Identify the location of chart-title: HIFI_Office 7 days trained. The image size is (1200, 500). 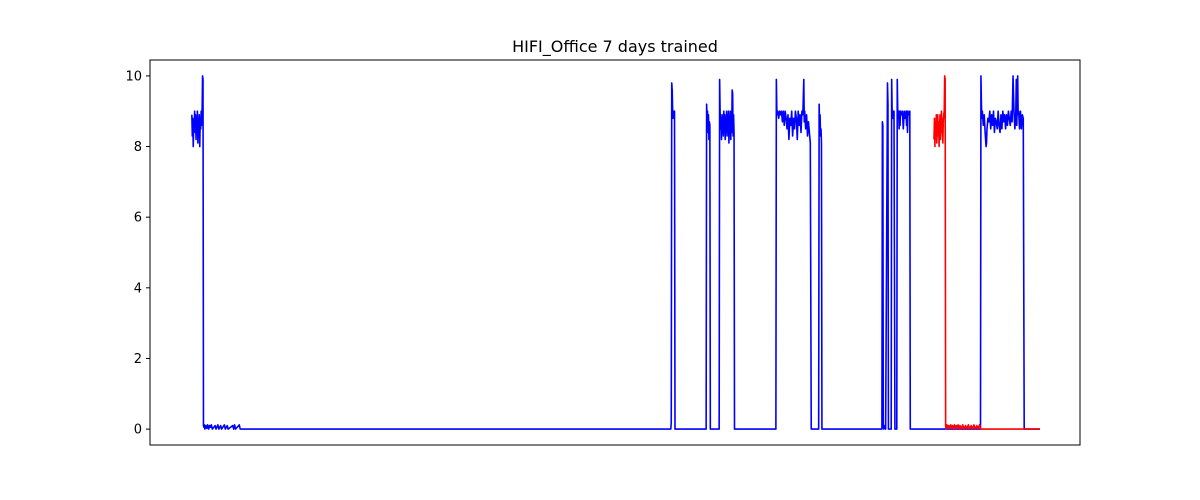
(615, 47).